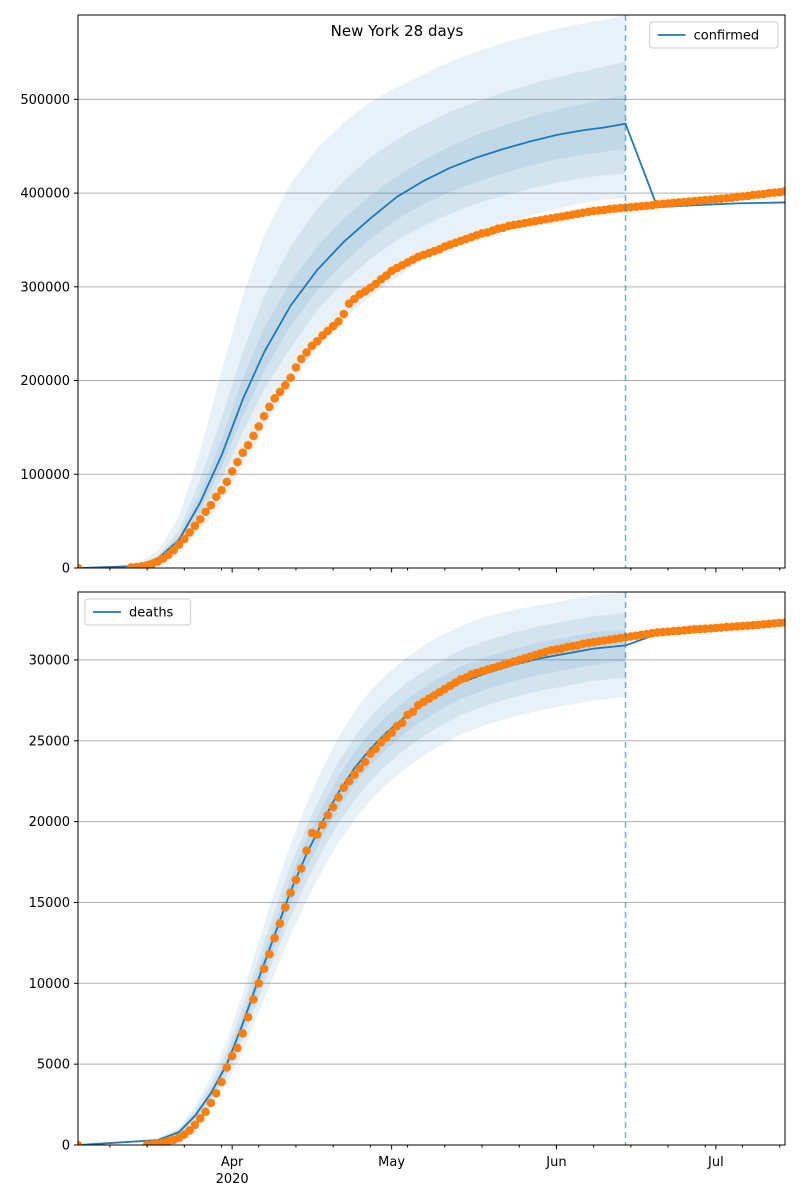 The height and width of the screenshot is (1200, 800). I want to click on y-tick-label: 5000, so click(53, 1065).